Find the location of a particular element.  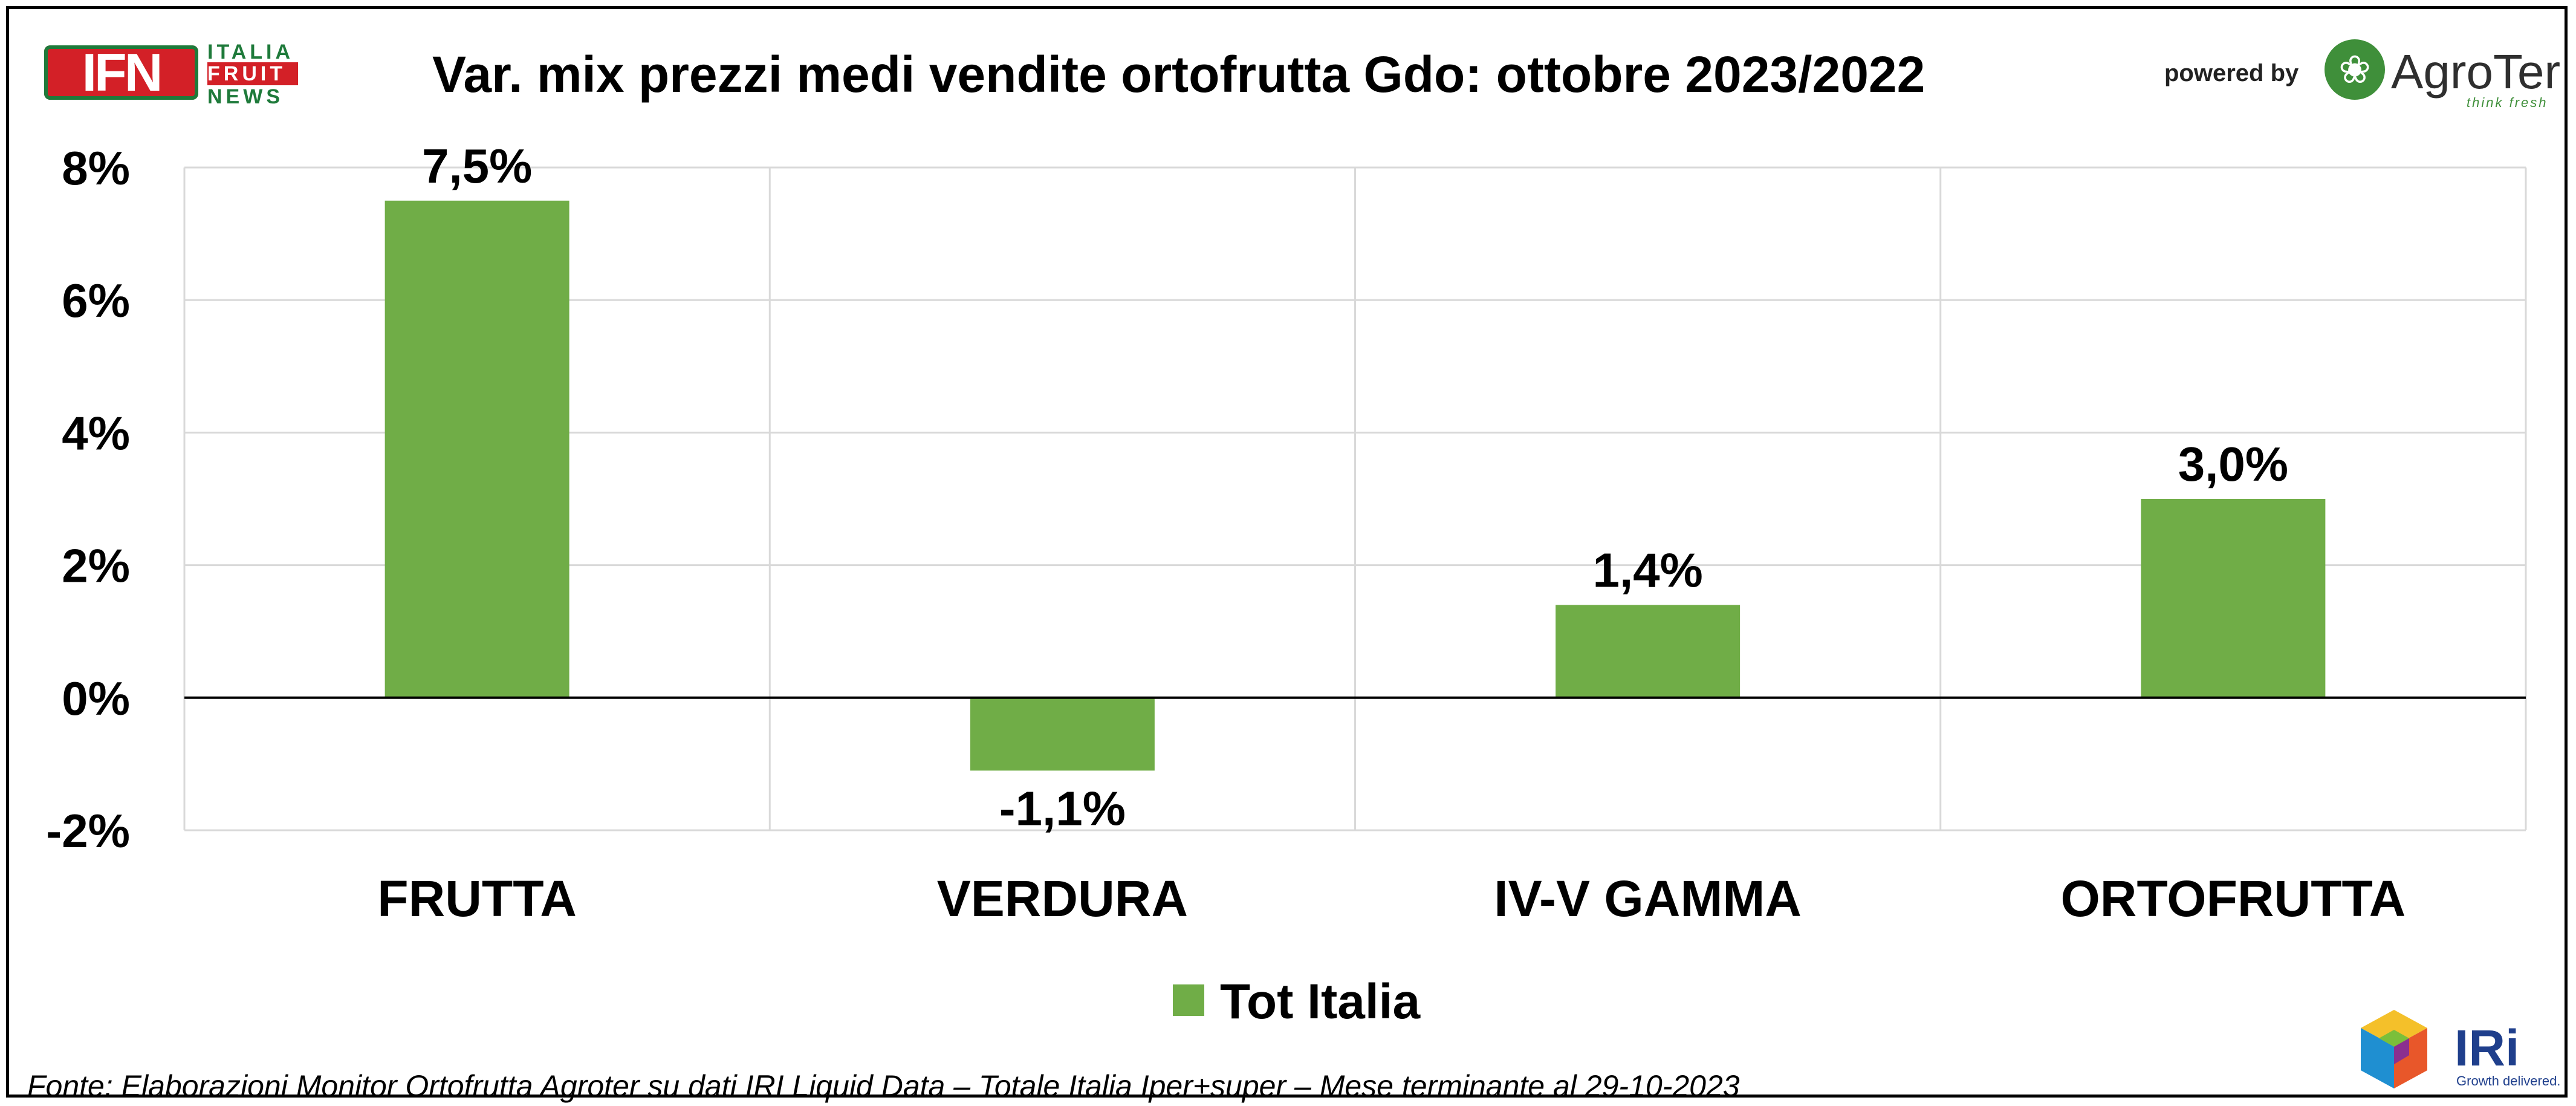

ifn-logo: IFN ITALIA FRUIT NEWS is located at coordinates (174, 74).